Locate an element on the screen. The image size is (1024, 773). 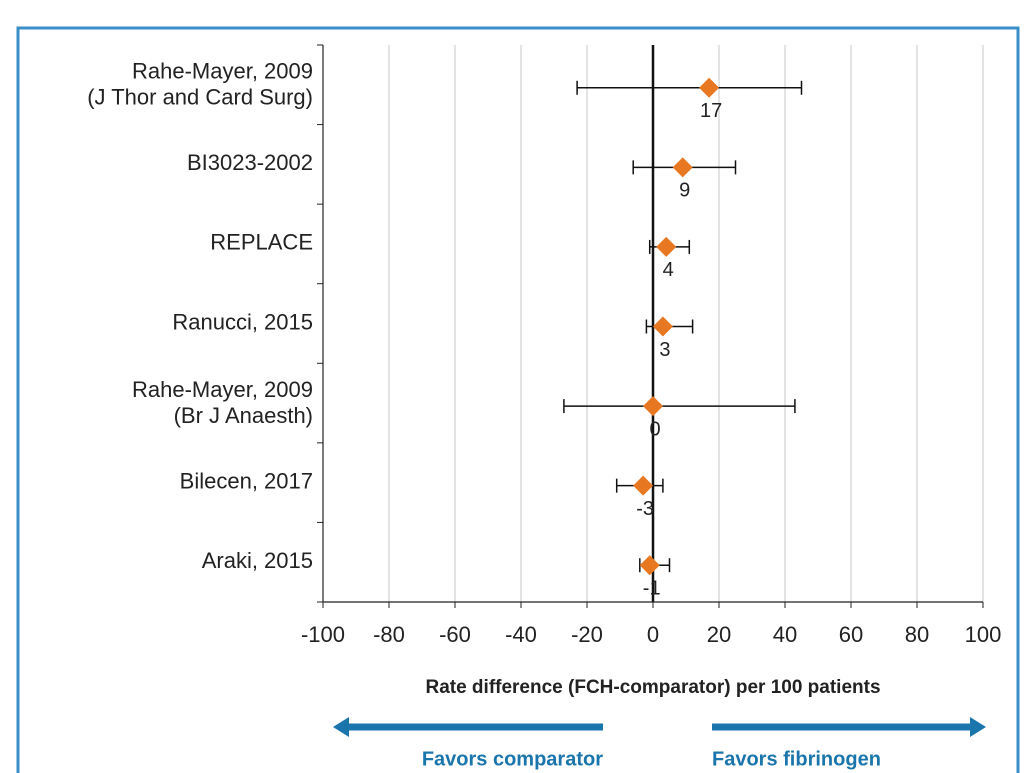
x-tick-label: 60 is located at coordinates (851, 634).